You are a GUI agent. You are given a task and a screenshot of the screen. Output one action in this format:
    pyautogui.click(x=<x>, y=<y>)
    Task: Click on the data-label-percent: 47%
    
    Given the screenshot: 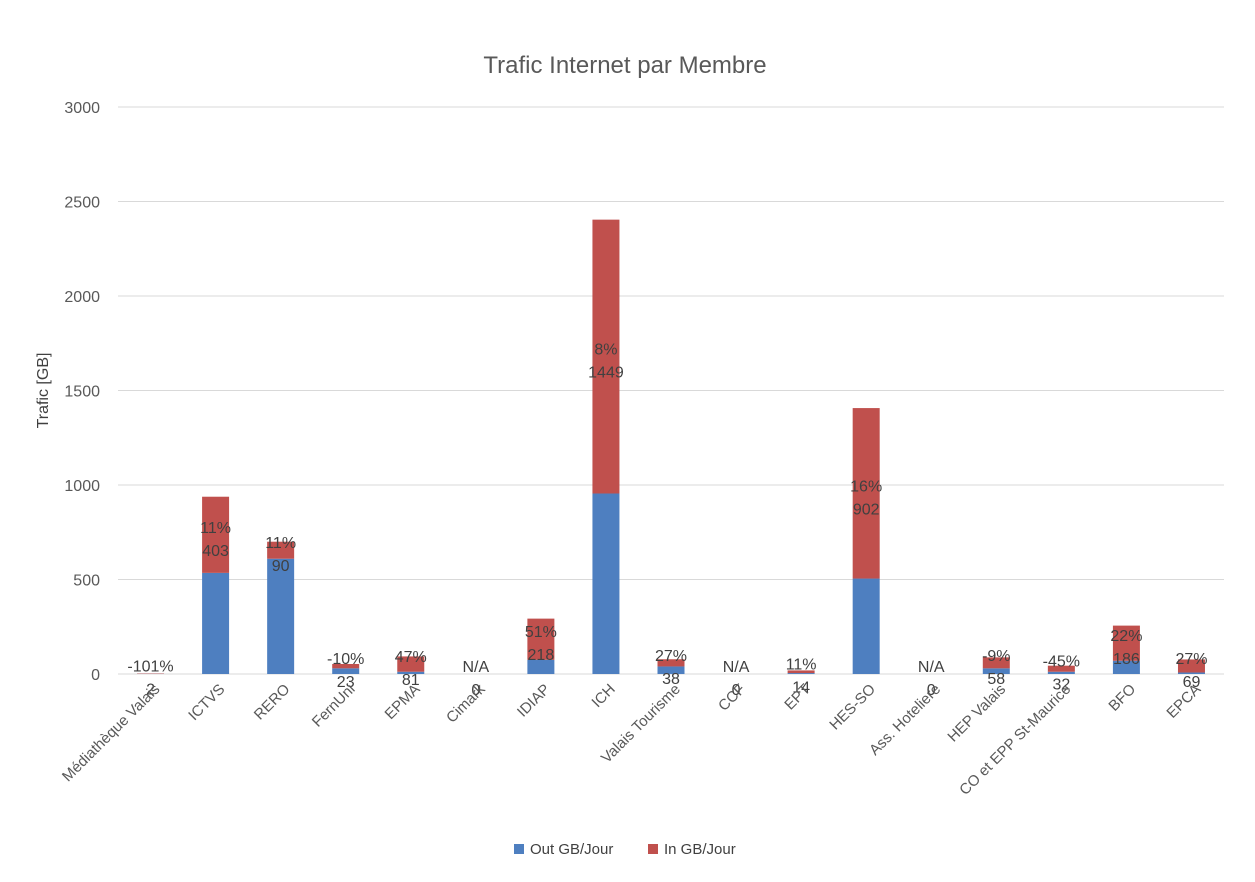 What is the action you would take?
    pyautogui.click(x=411, y=657)
    